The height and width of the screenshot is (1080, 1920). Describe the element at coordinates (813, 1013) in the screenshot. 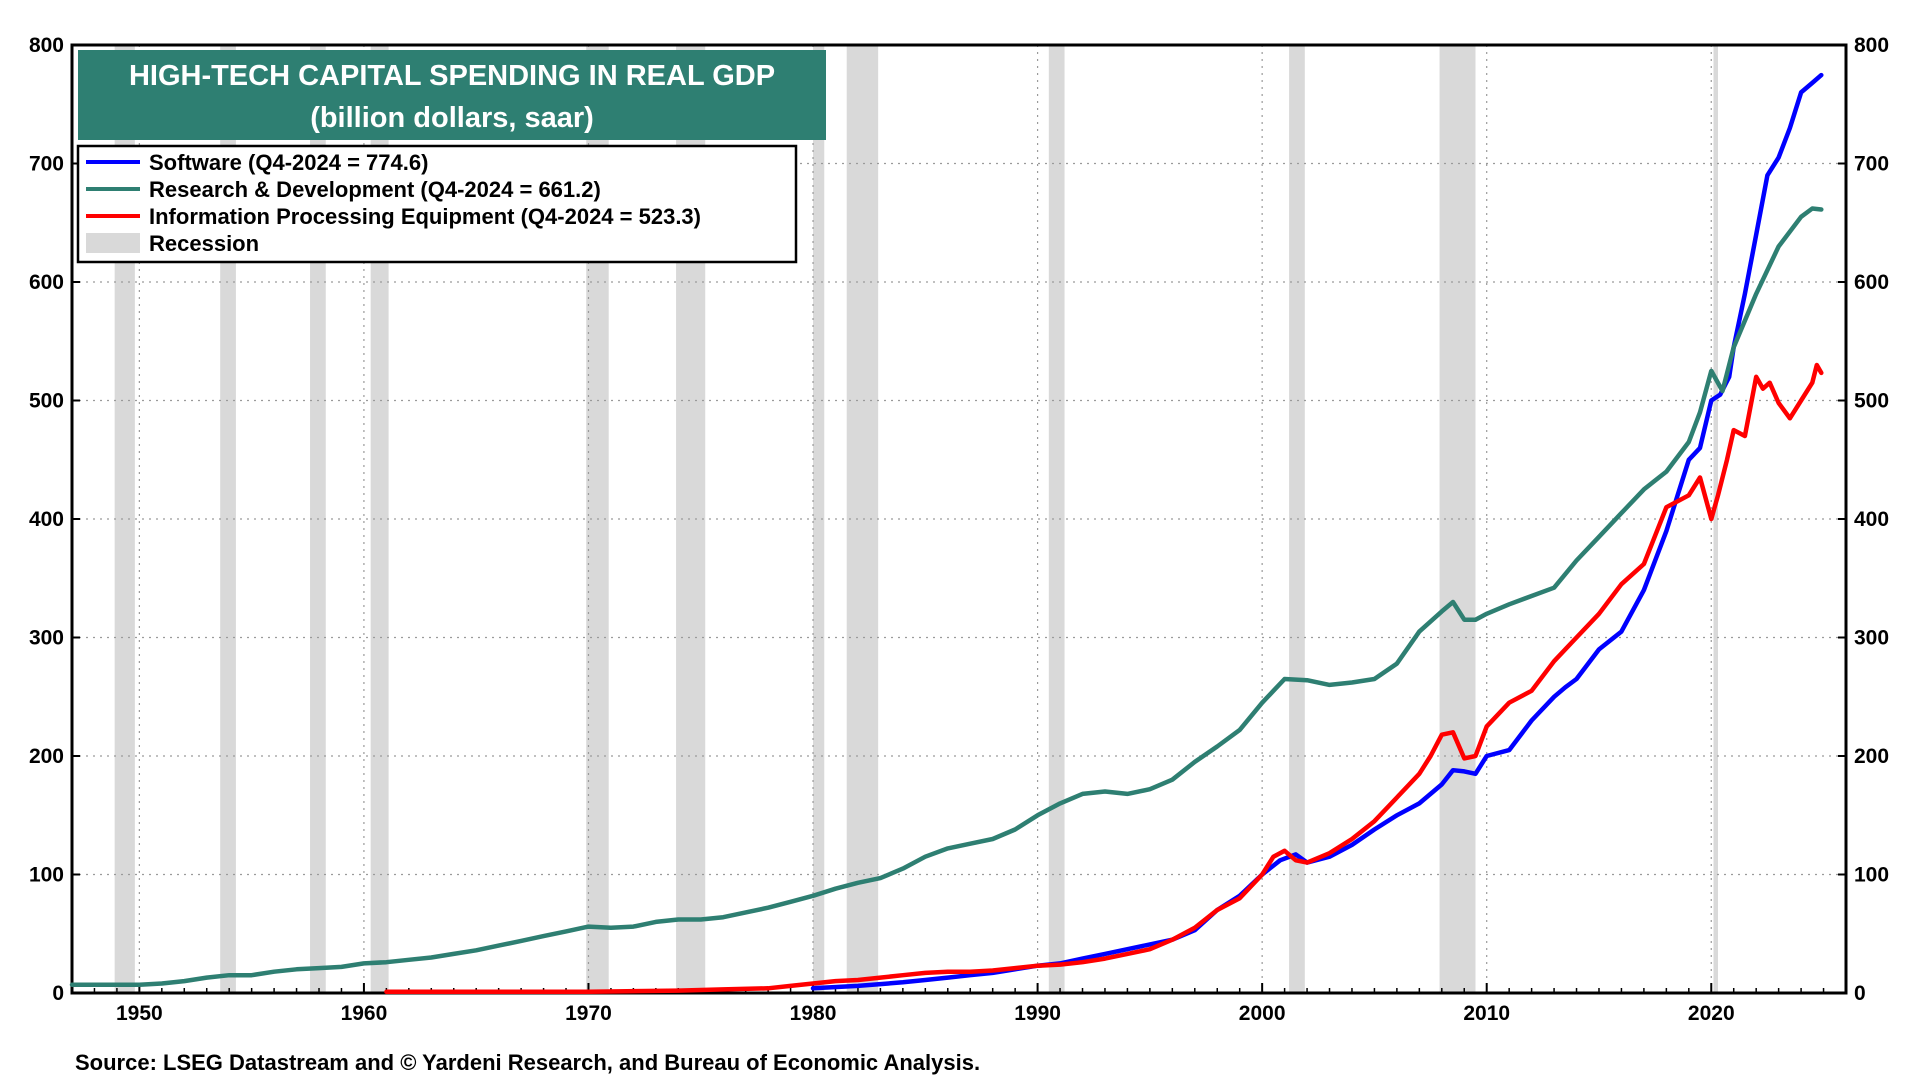

I see `x-tick-label-1980: 1980` at that location.